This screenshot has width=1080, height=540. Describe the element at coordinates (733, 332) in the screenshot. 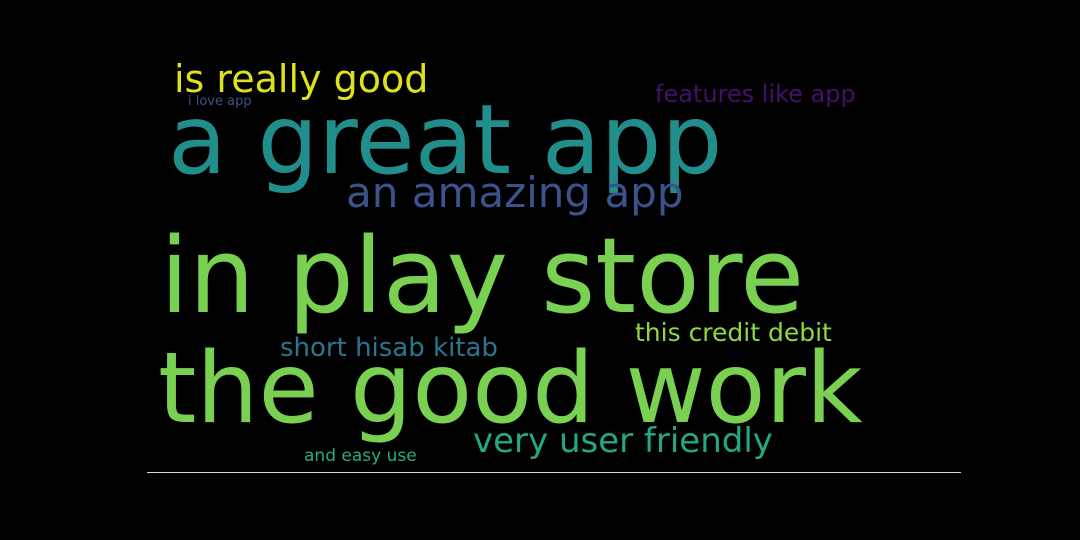

I see `word-this-credit-debit: this credit debit` at that location.